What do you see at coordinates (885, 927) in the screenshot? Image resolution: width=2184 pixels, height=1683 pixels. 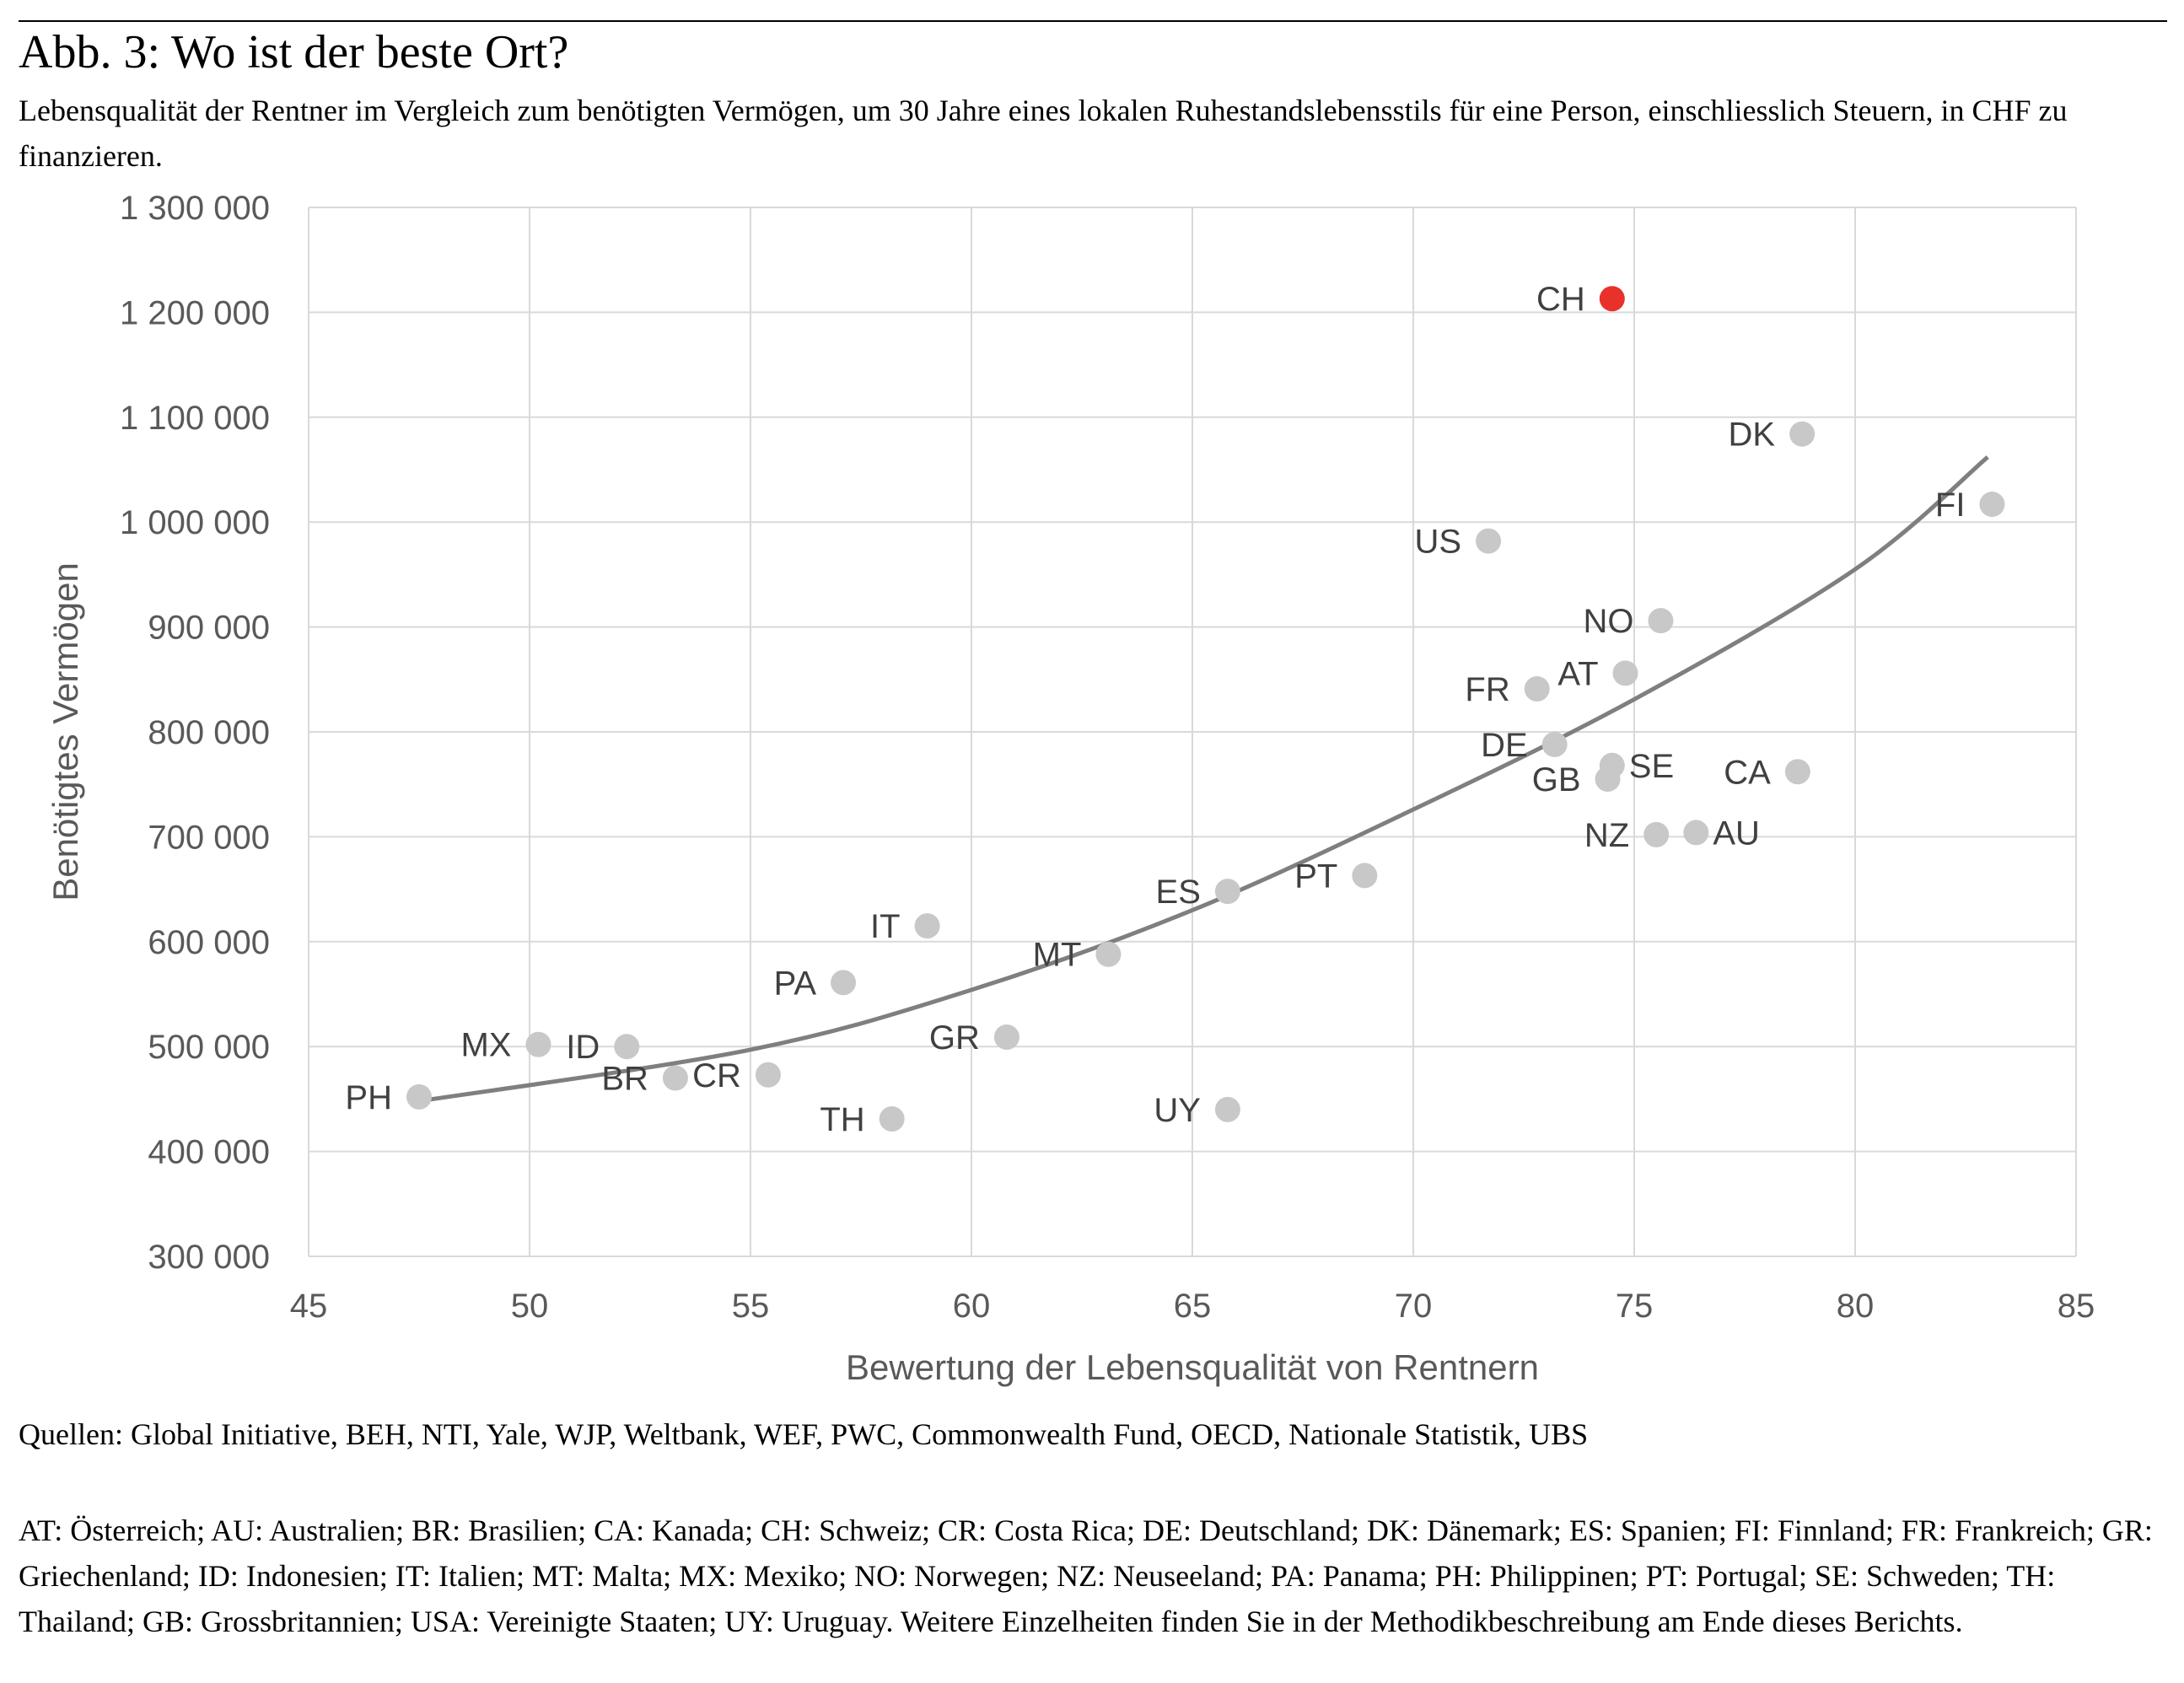 I see `point-label-it: IT` at bounding box center [885, 927].